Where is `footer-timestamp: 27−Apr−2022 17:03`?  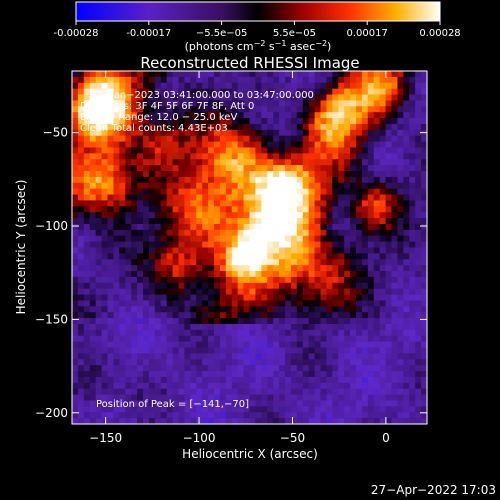
footer-timestamp: 27−Apr−2022 17:03 is located at coordinates (433, 490).